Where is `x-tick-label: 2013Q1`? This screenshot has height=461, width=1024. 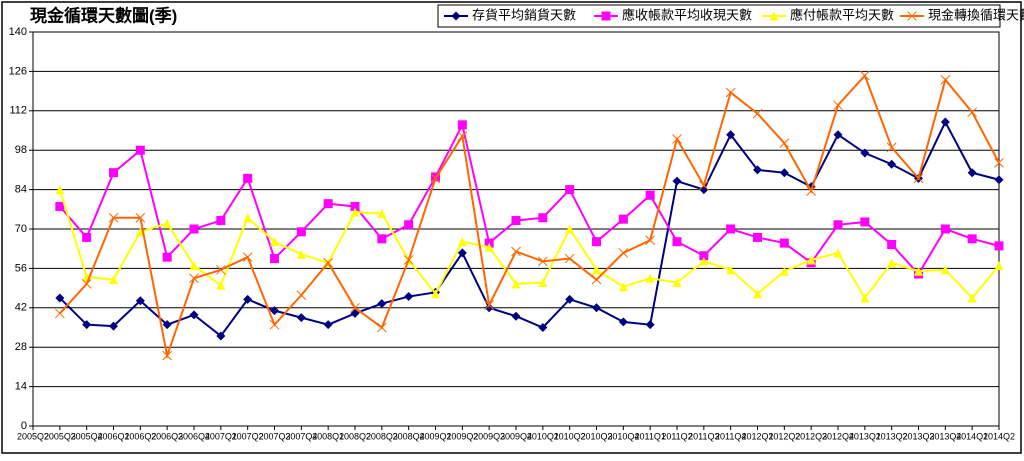
x-tick-label: 2013Q1 is located at coordinates (865, 436).